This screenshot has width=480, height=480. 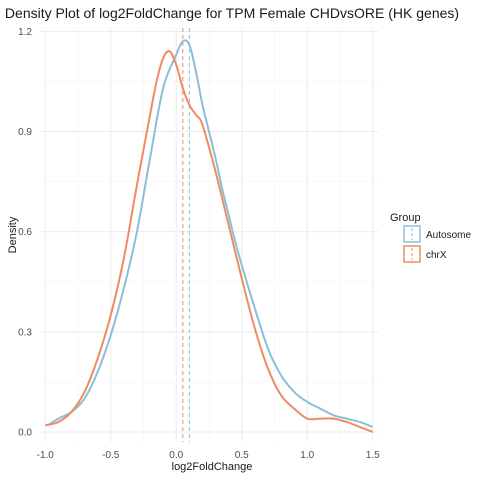 What do you see at coordinates (25, 432) in the screenshot?
I see `y-tick-label: 0.0` at bounding box center [25, 432].